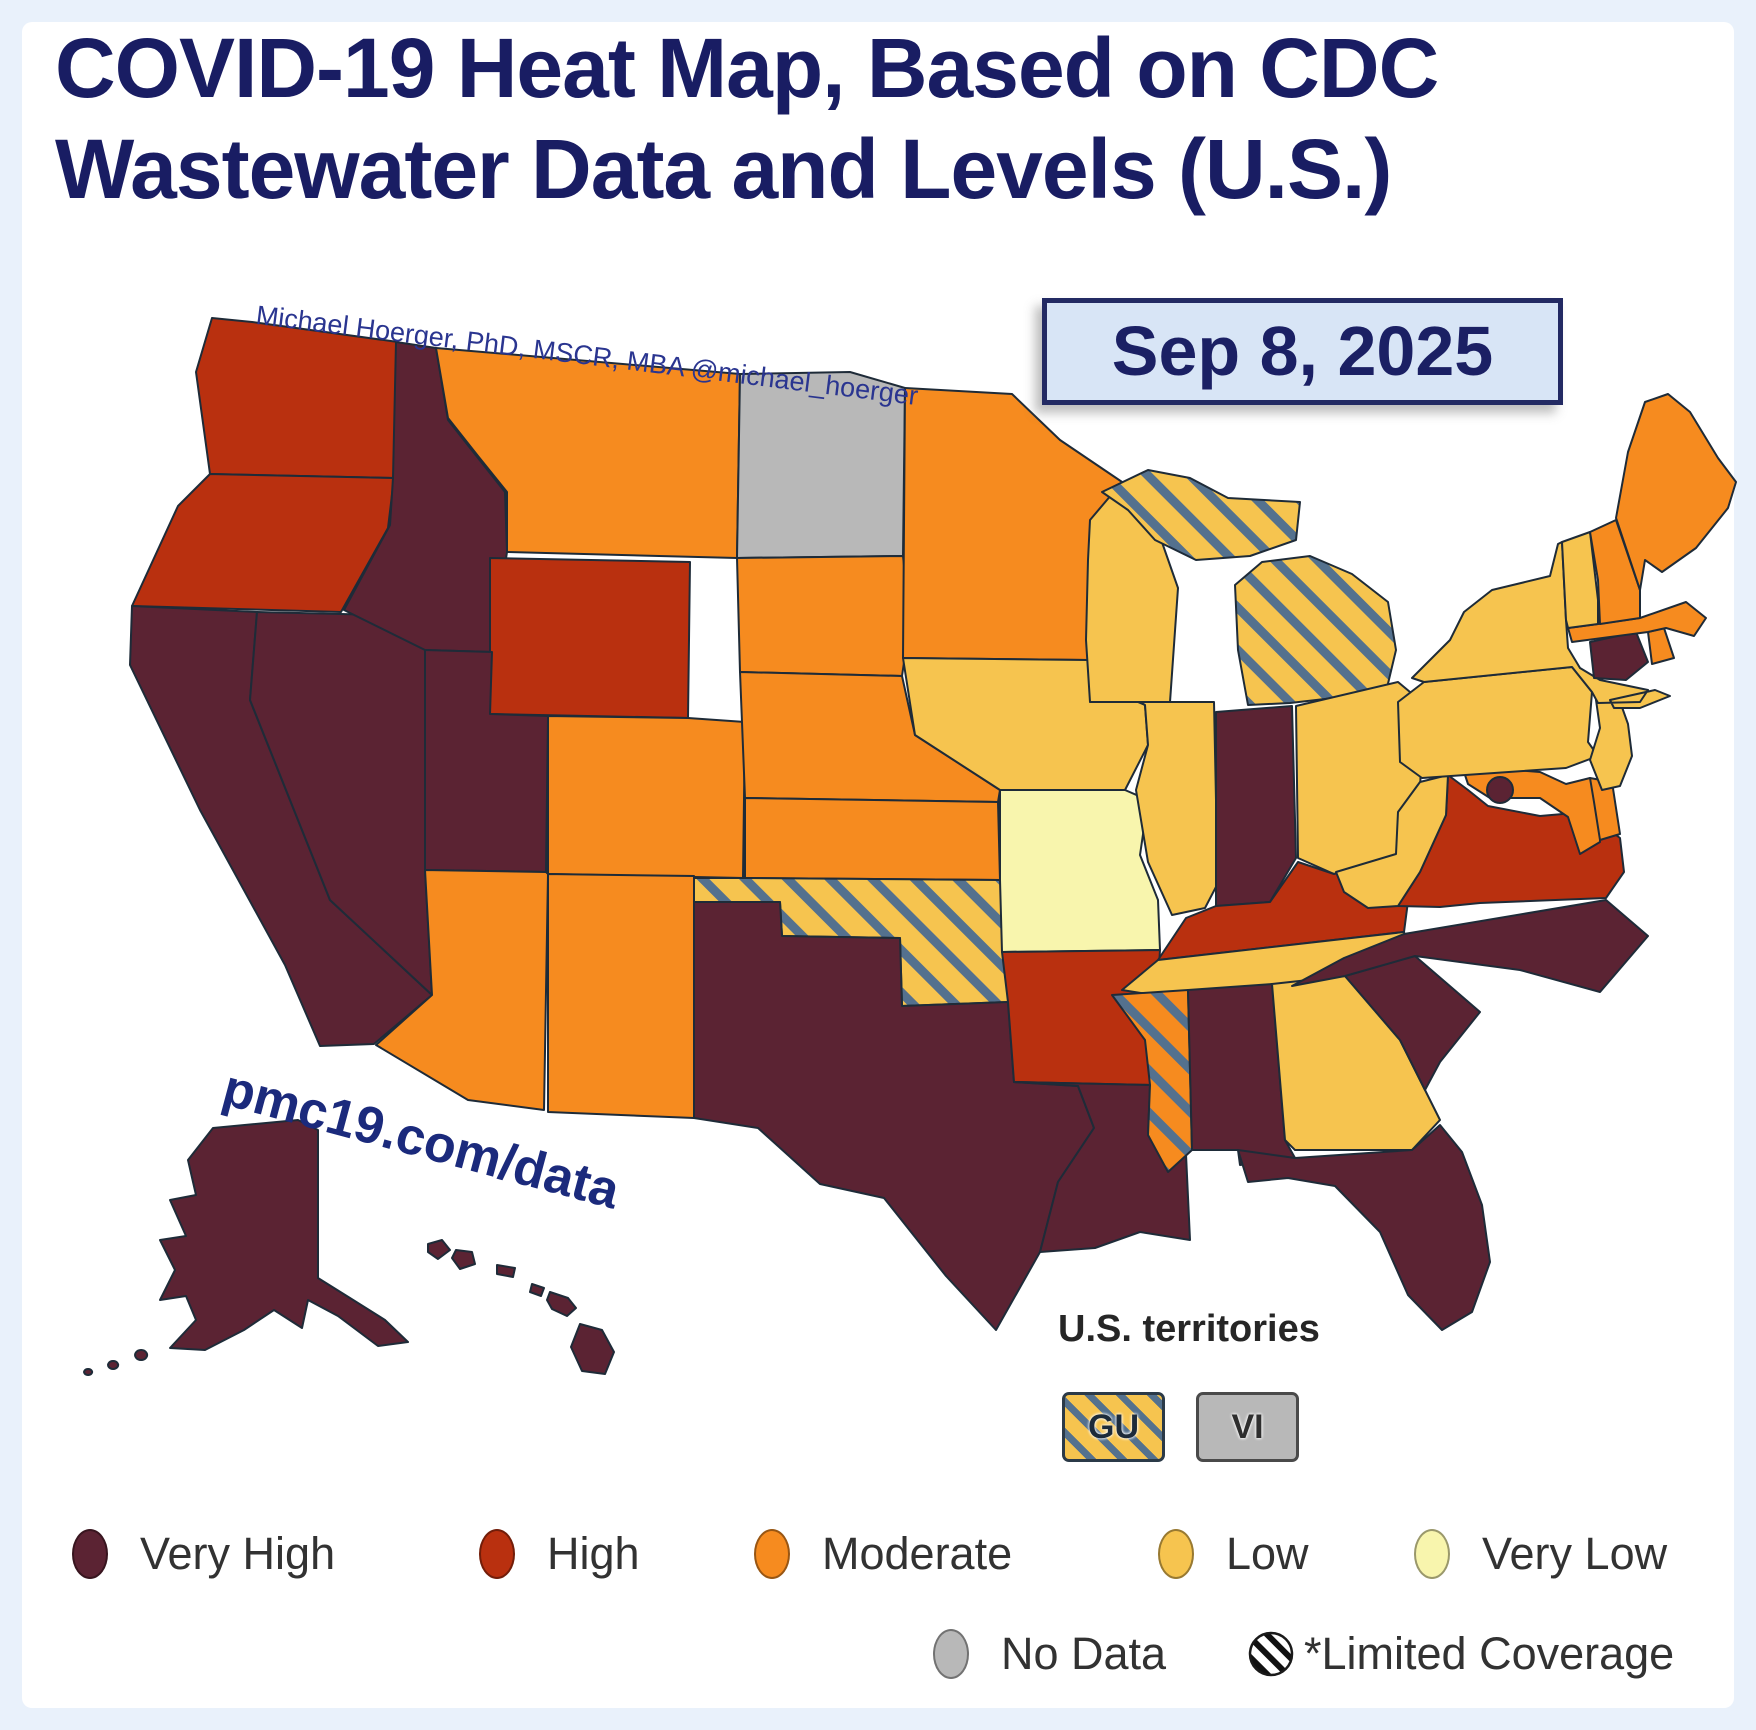 This screenshot has width=1756, height=1730. Describe the element at coordinates (1176, 1554) in the screenshot. I see `low-swatch-icon` at that location.